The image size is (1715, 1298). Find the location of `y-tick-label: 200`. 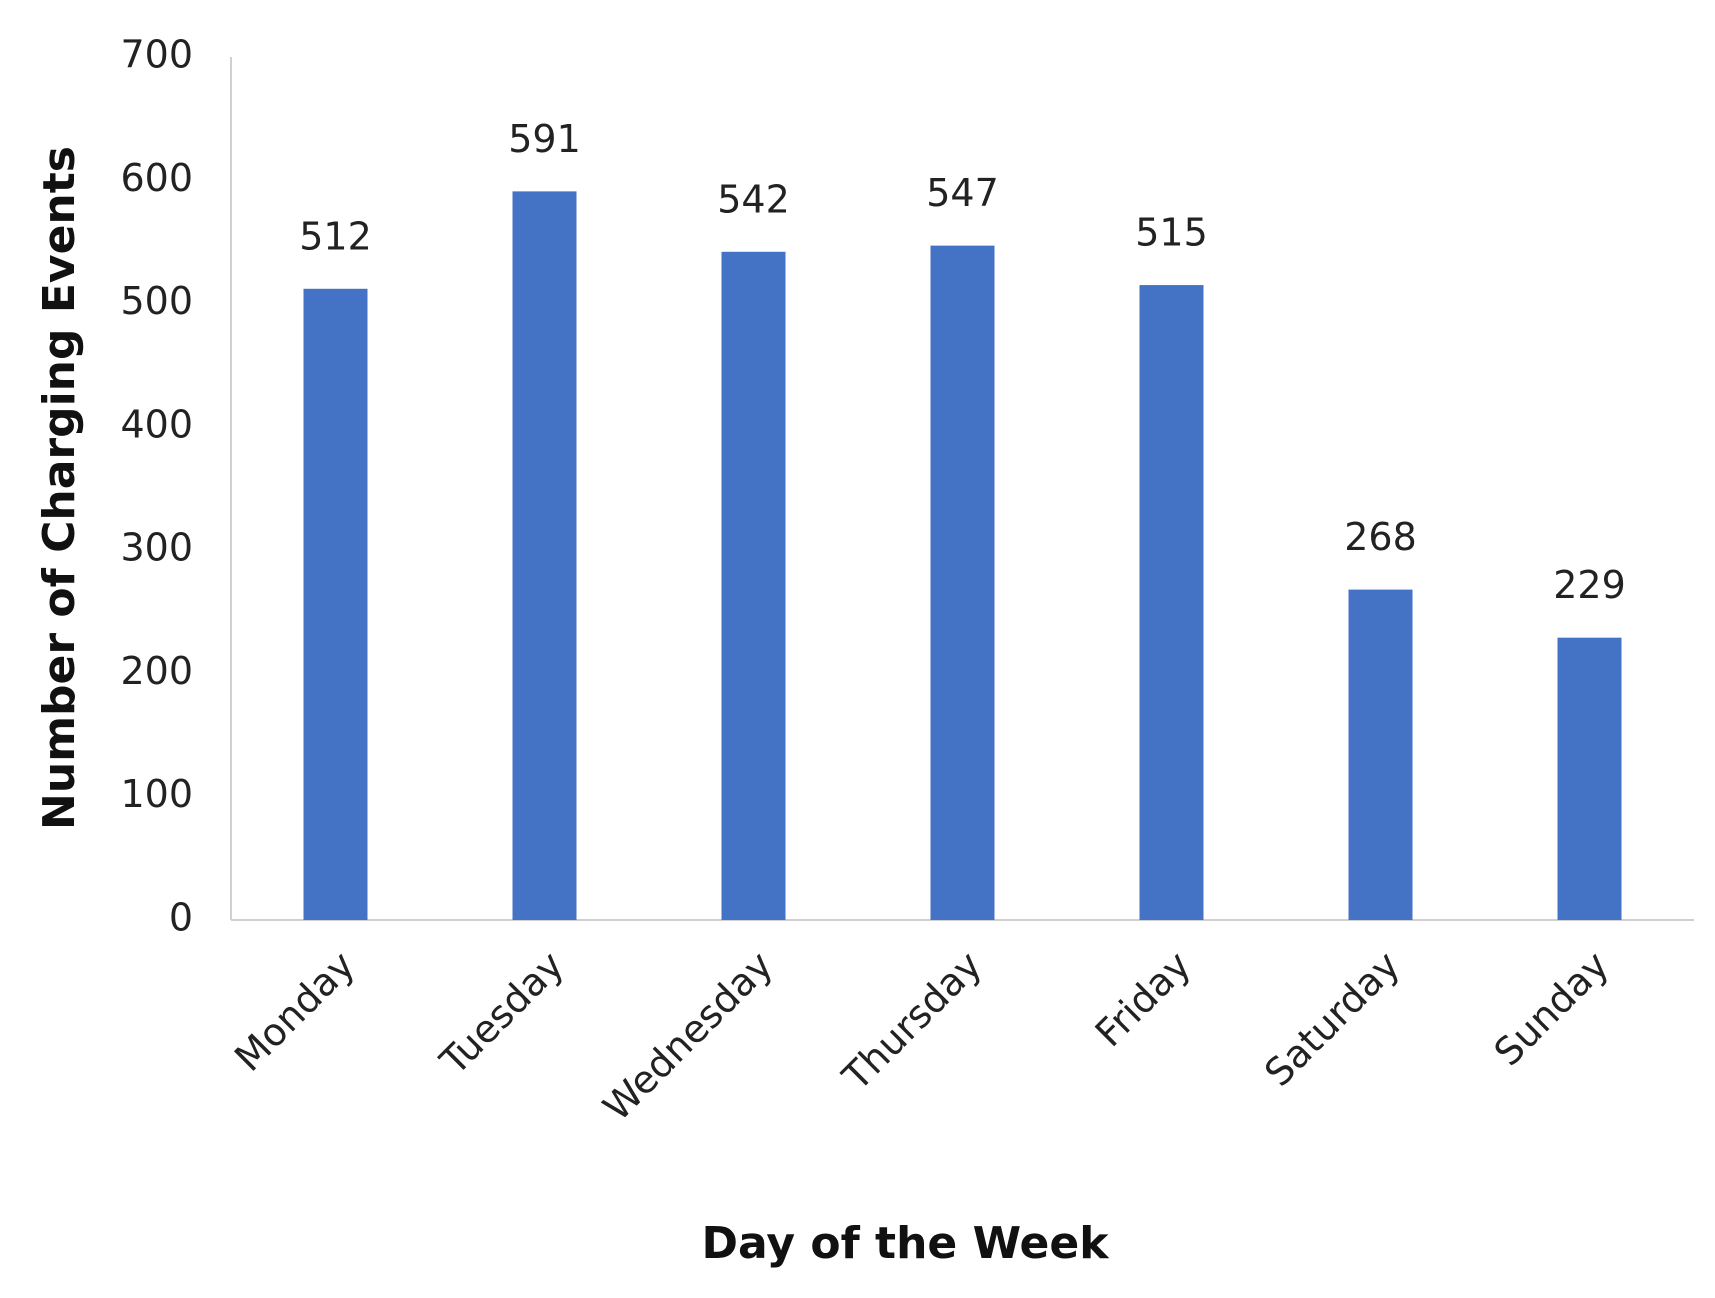

y-tick-label: 200 is located at coordinates (156, 671).